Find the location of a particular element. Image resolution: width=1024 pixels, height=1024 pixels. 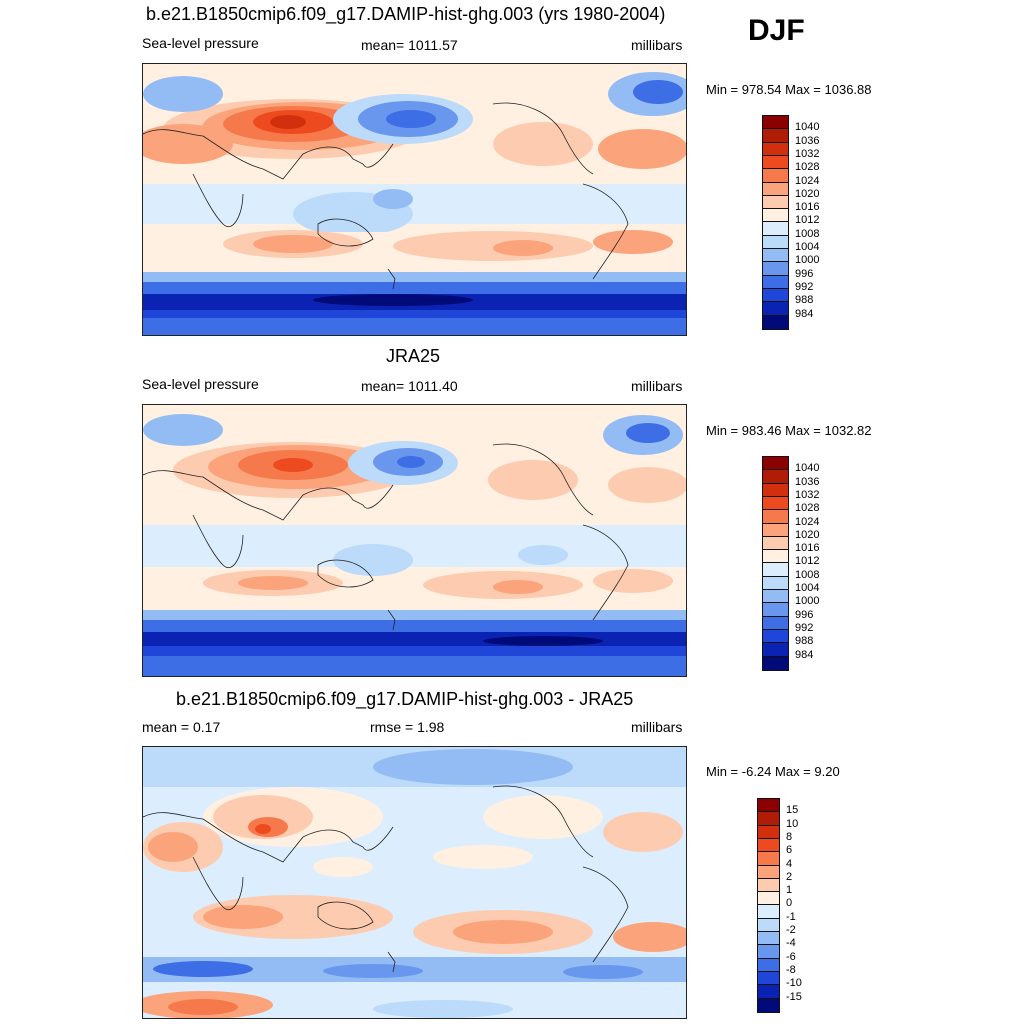

panel-2-units-label: millibars is located at coordinates (657, 386).